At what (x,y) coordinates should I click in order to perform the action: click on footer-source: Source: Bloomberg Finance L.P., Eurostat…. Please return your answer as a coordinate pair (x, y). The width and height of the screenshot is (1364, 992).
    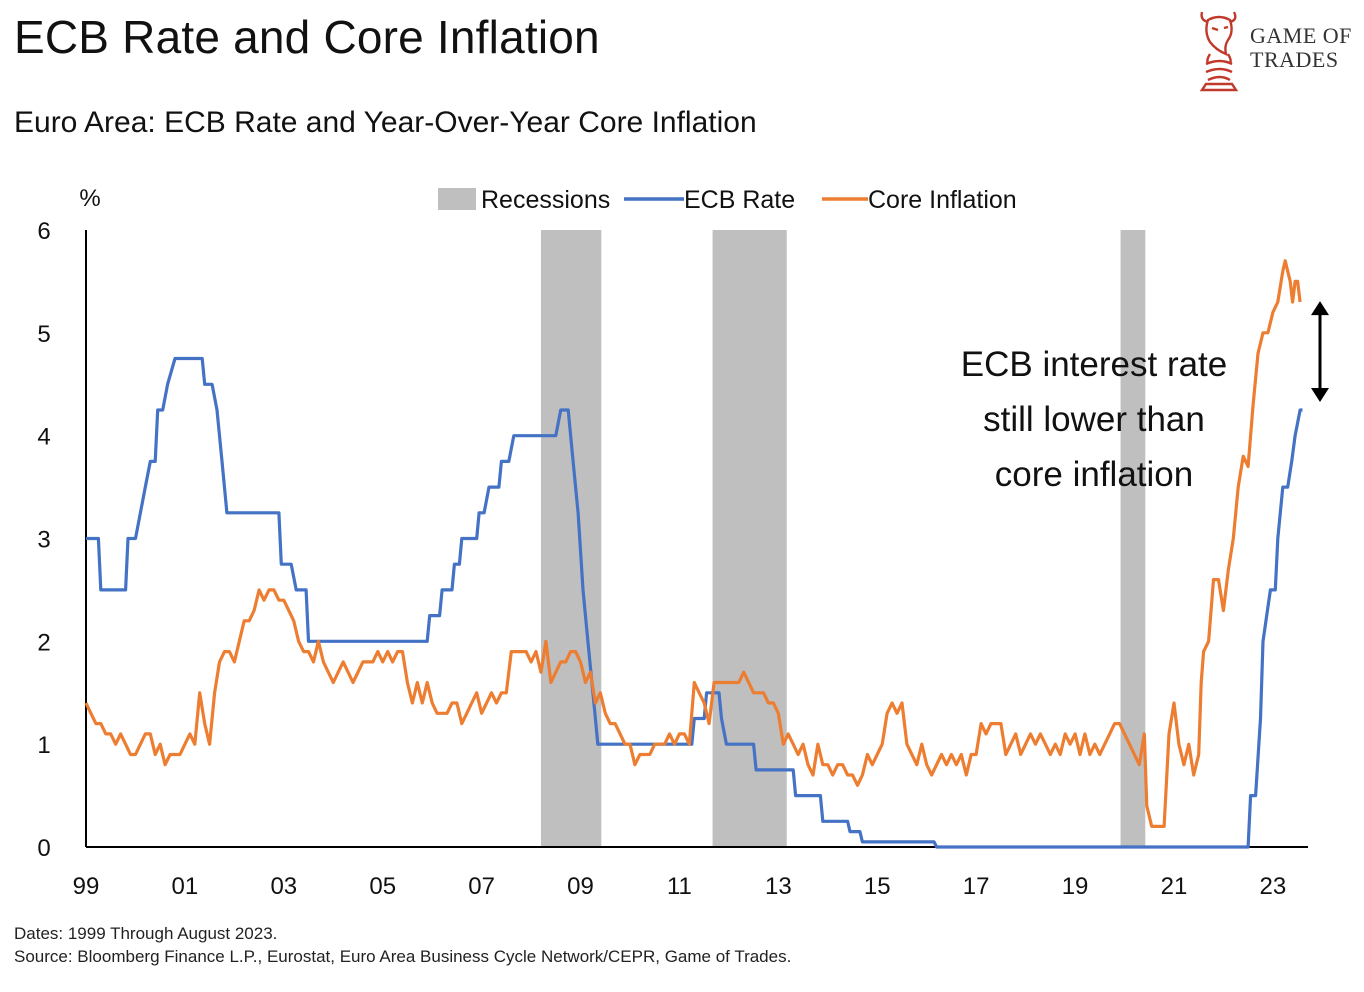
    Looking at the image, I should click on (403, 956).